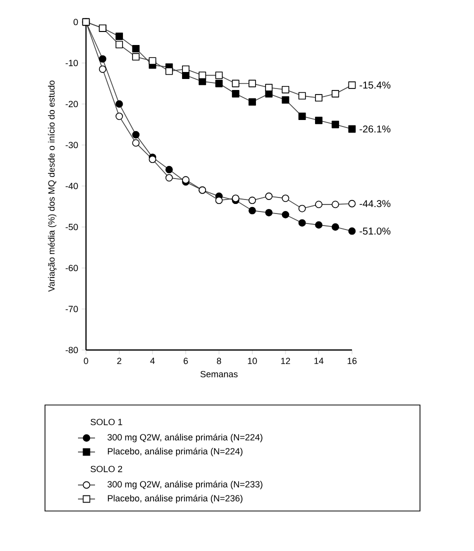  I want to click on x-axis-title: Semanas, so click(219, 374).